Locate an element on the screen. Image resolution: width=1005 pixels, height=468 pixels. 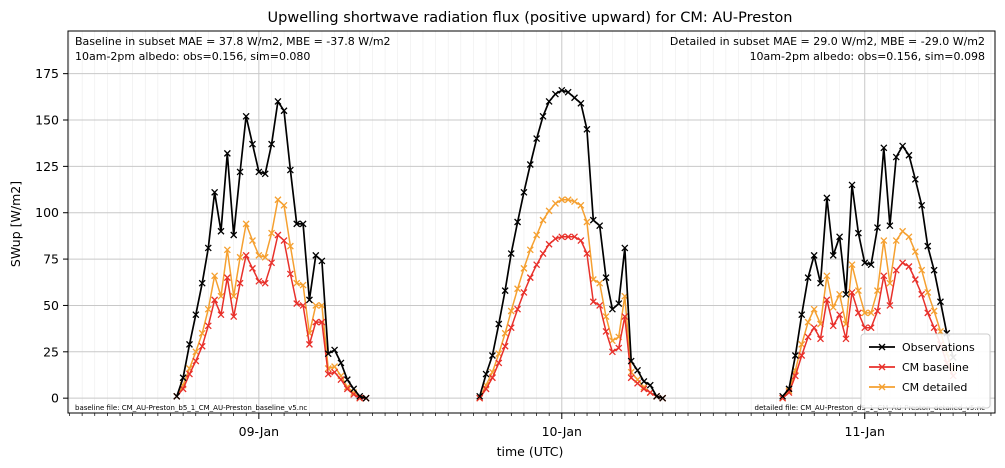
x-axis-label: time (UTC) is located at coordinates (530, 451).